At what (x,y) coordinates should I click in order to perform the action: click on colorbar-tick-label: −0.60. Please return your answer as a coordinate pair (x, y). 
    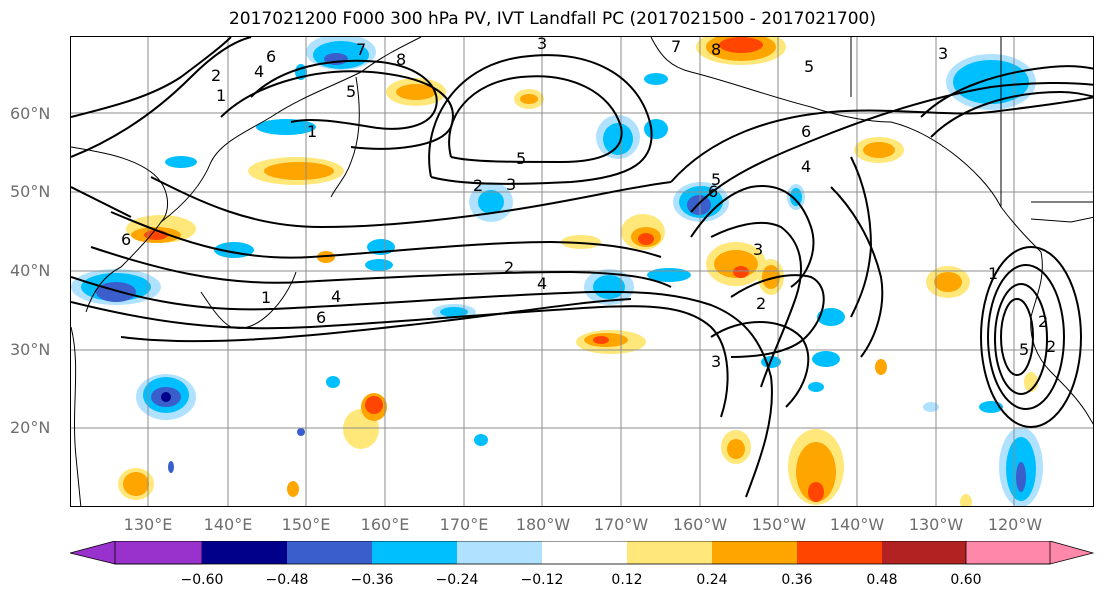
    Looking at the image, I should click on (202, 580).